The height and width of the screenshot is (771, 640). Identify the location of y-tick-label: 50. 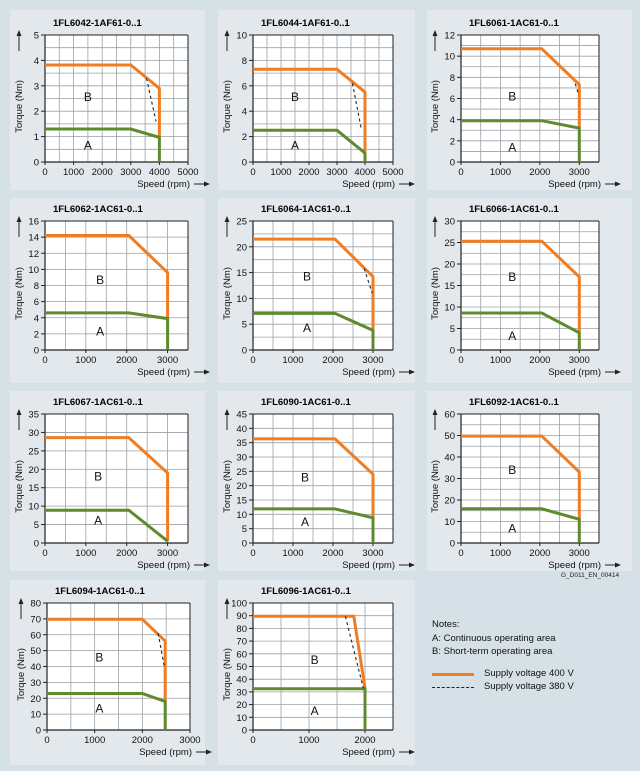
(35, 651).